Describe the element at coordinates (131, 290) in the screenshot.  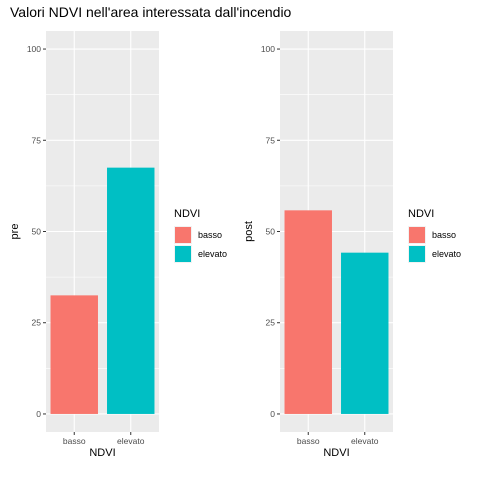
I see `bar-pre-elevato` at that location.